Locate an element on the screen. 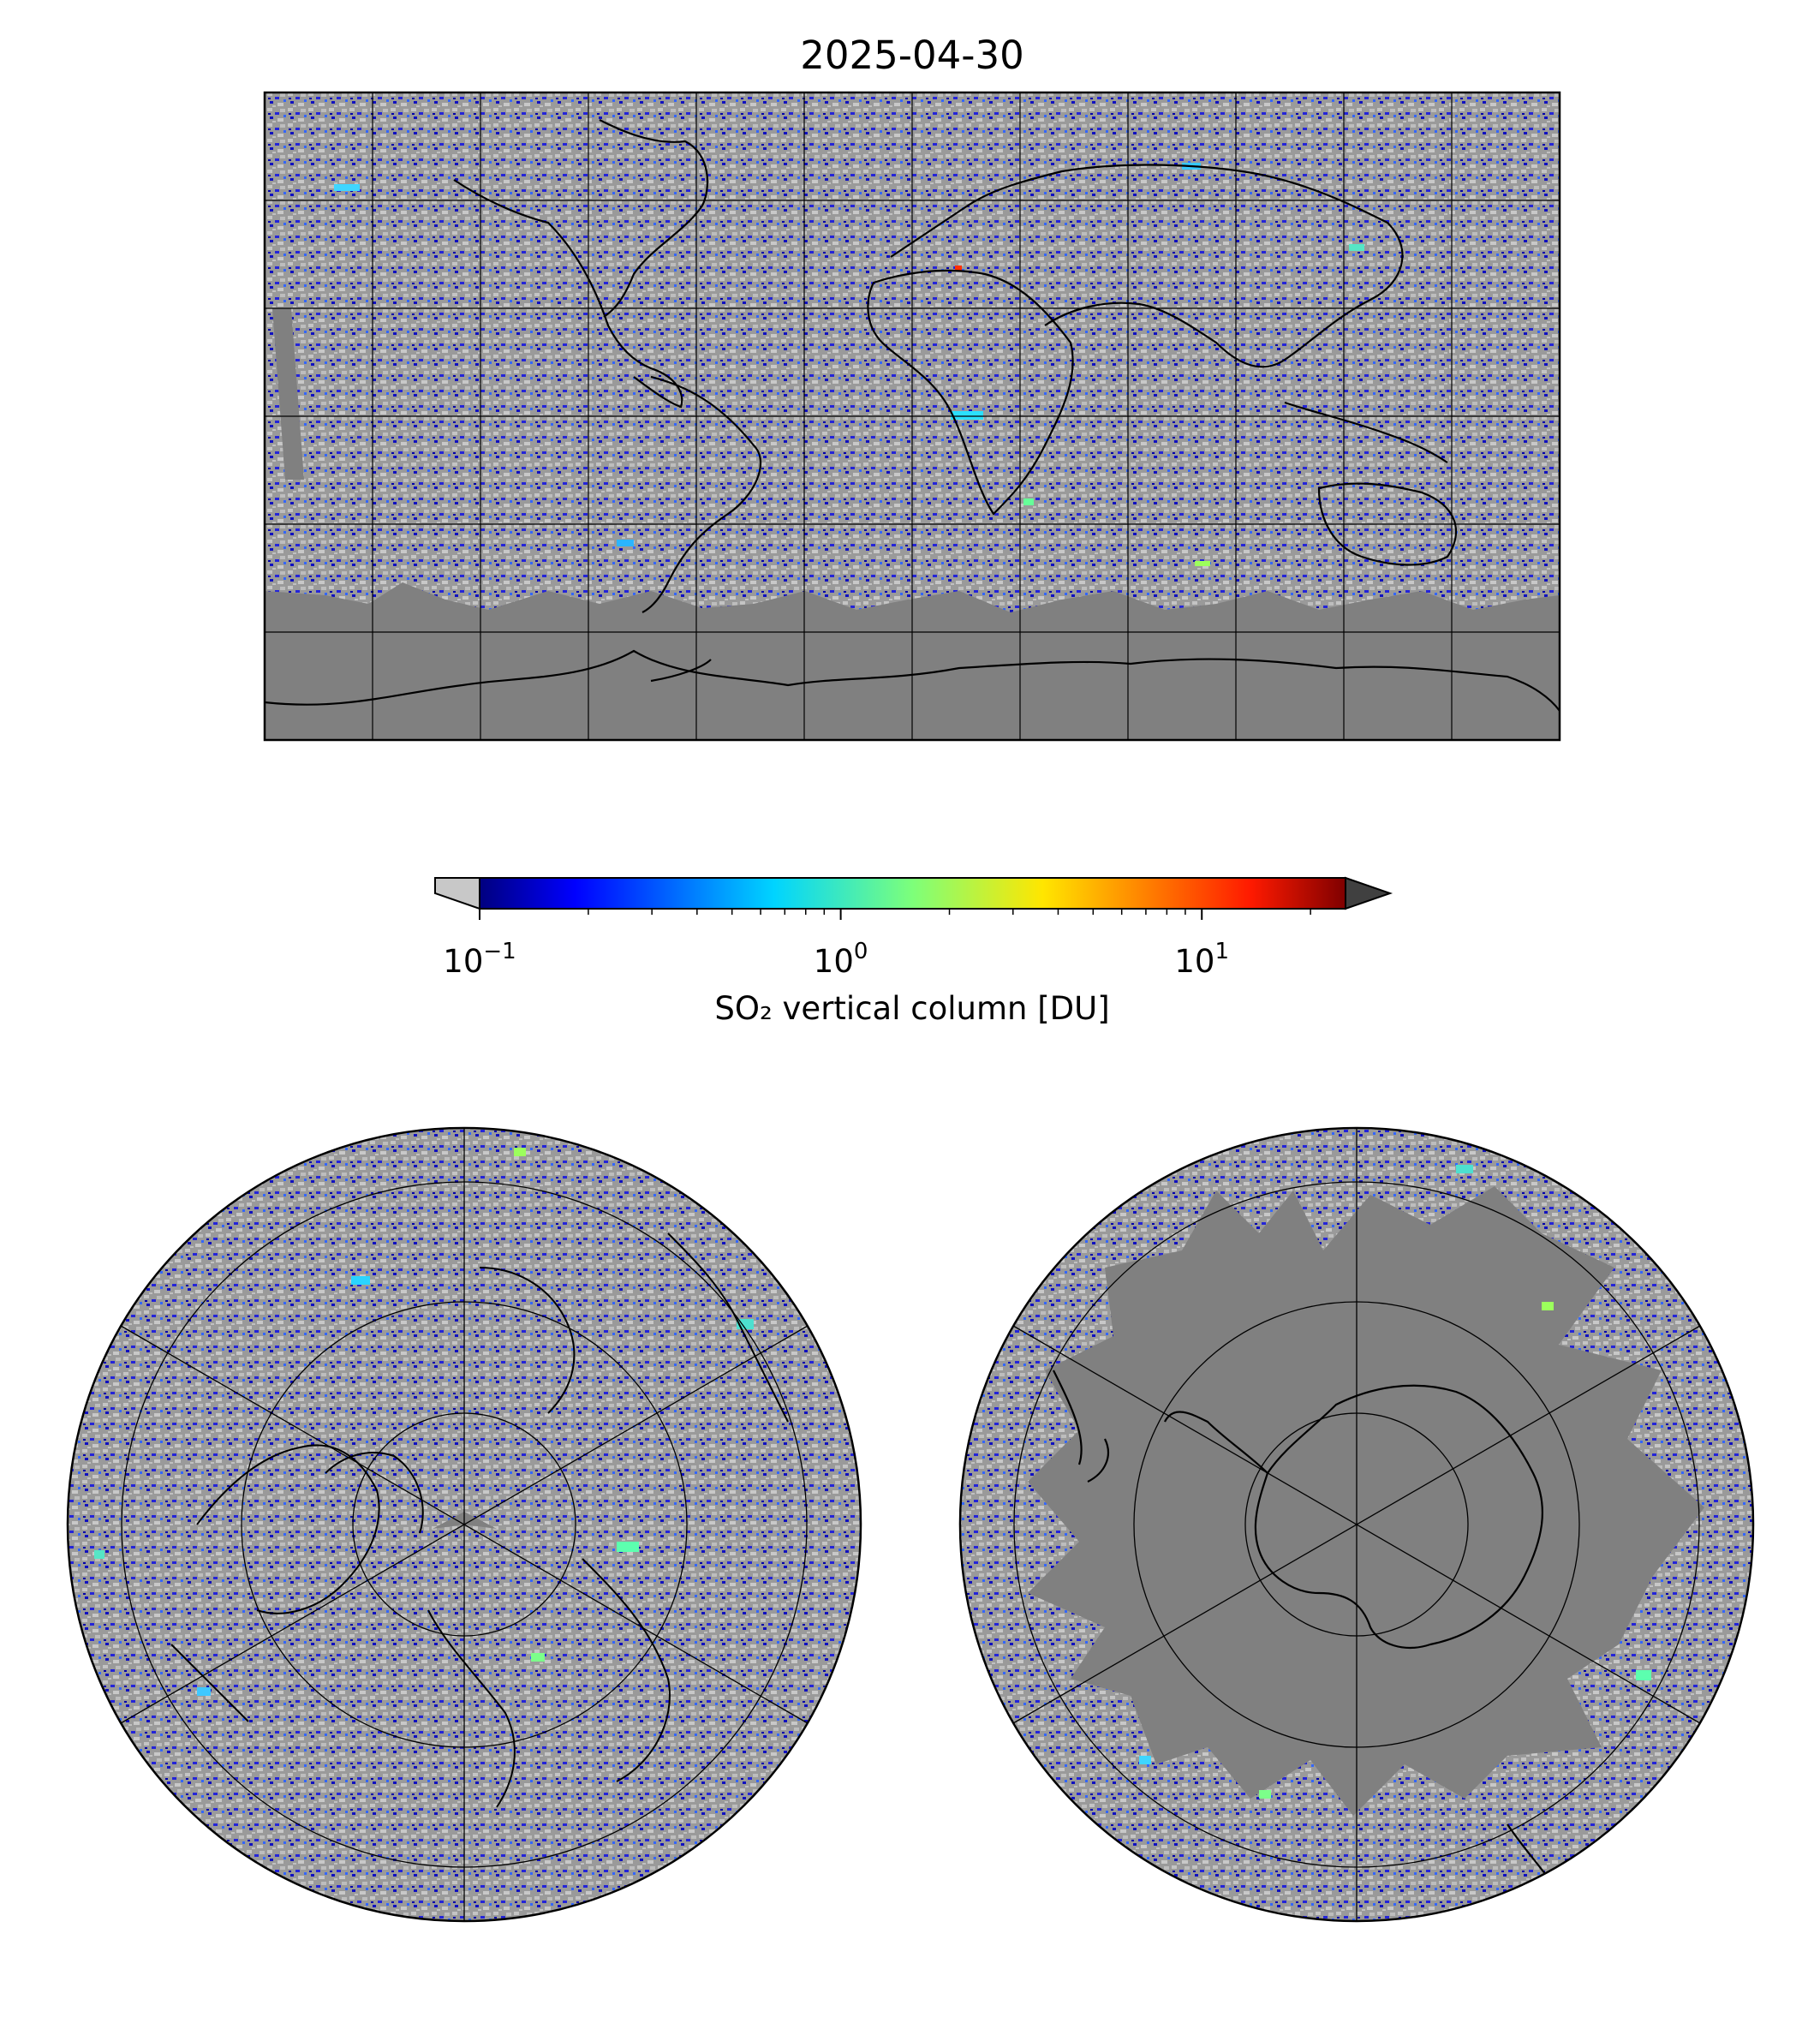  colorbar-tick-labels: 10⁻¹ 10⁰ 10¹ is located at coordinates (836, 960).